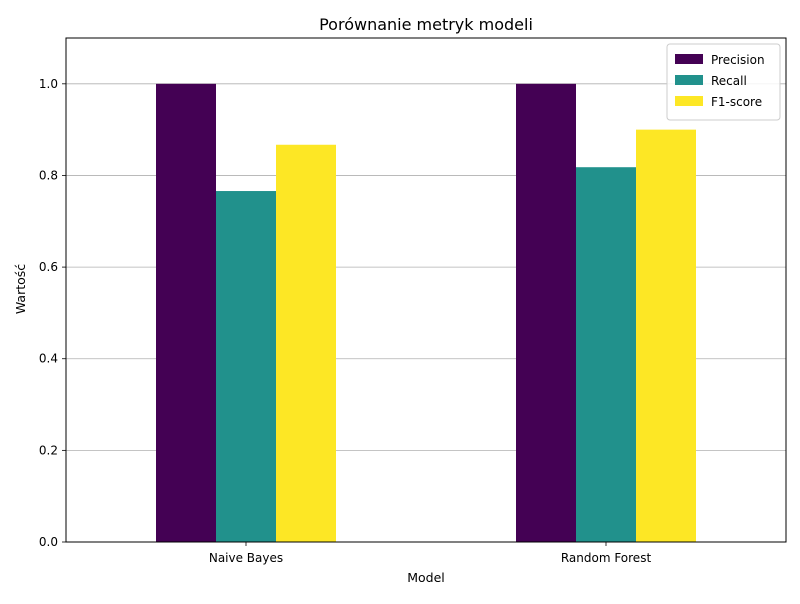 This screenshot has width=800, height=604. What do you see at coordinates (48, 542) in the screenshot?
I see `y-tick-label: 0.0` at bounding box center [48, 542].